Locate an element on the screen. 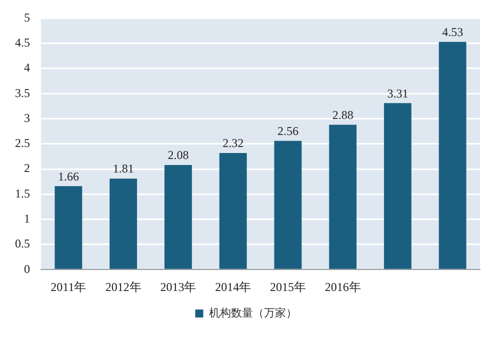 This screenshot has width=500, height=341. x-tick-label: 2015年 is located at coordinates (288, 287).